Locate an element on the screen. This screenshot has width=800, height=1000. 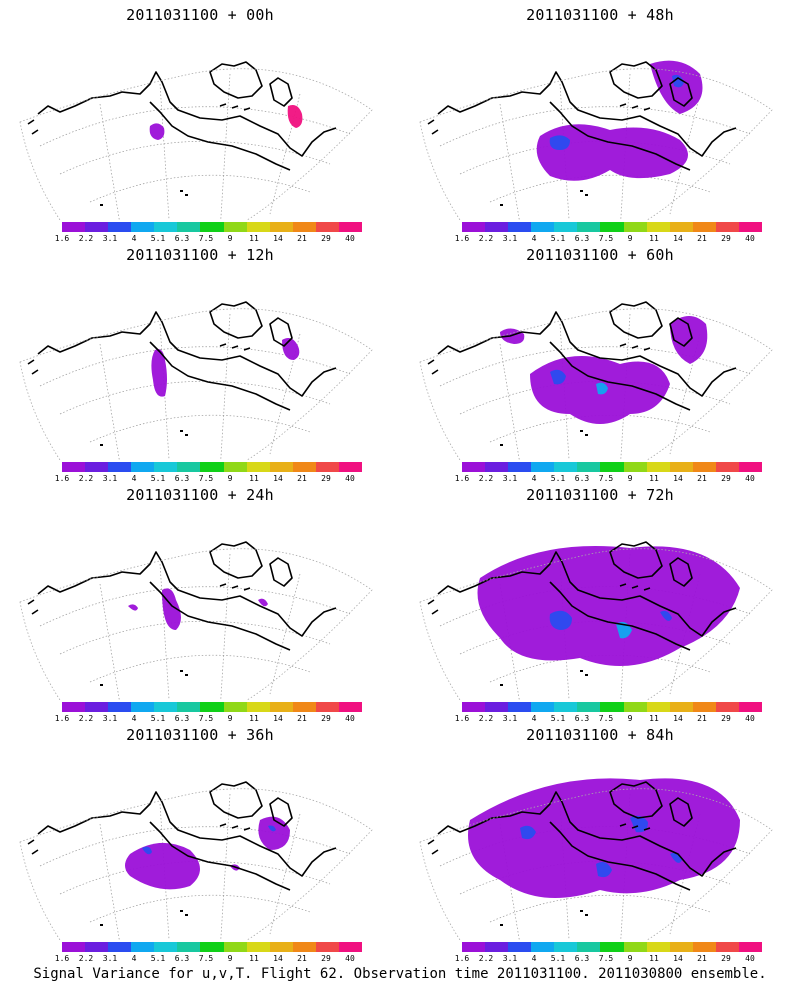
map-frame is located at coordinates (596, 384).